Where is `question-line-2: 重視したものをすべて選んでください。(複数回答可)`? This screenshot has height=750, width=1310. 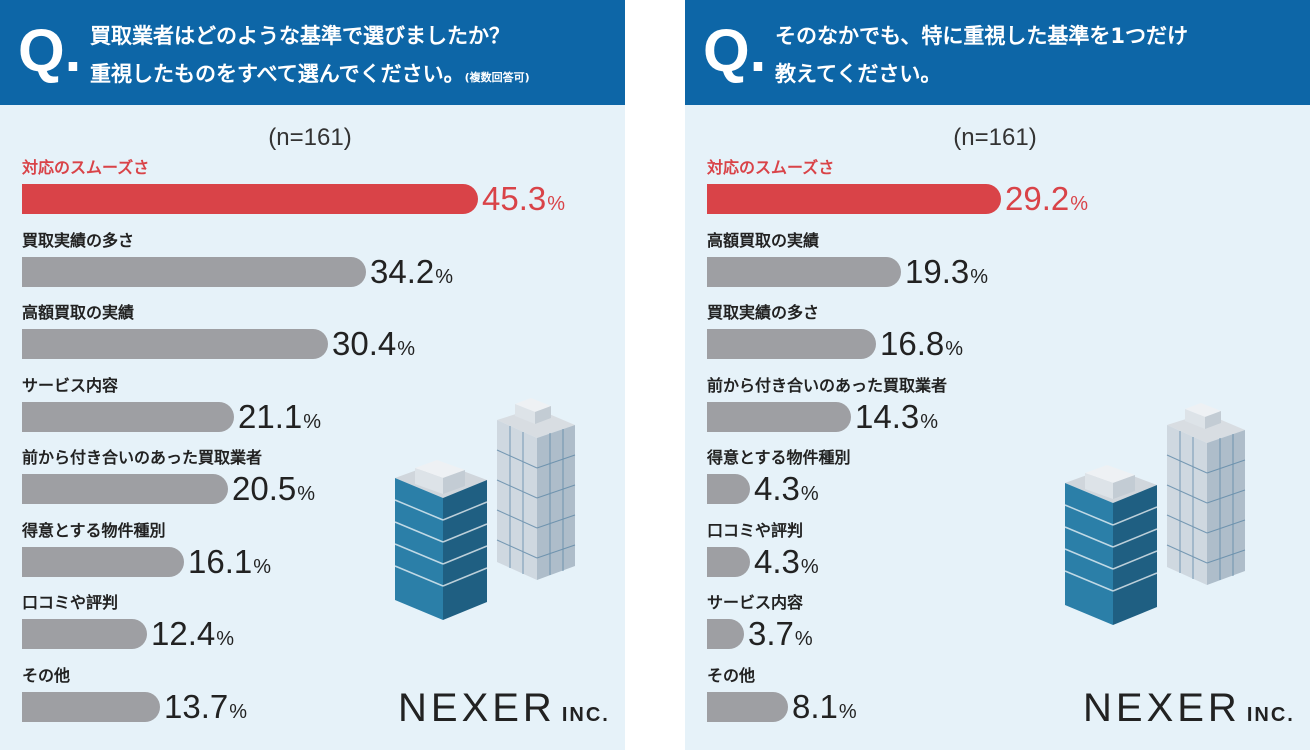
question-line-2: 重視したものをすべて選んでください。(複数回答可) is located at coordinates (310, 73).